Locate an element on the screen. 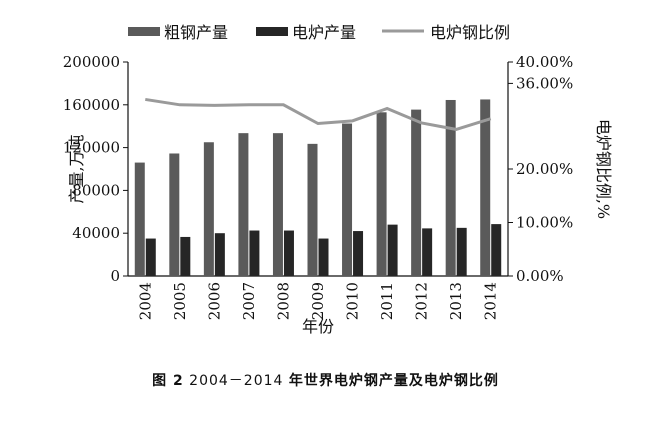 This screenshot has width=651, height=425. y-tick-label: 80000 is located at coordinates (96, 190).